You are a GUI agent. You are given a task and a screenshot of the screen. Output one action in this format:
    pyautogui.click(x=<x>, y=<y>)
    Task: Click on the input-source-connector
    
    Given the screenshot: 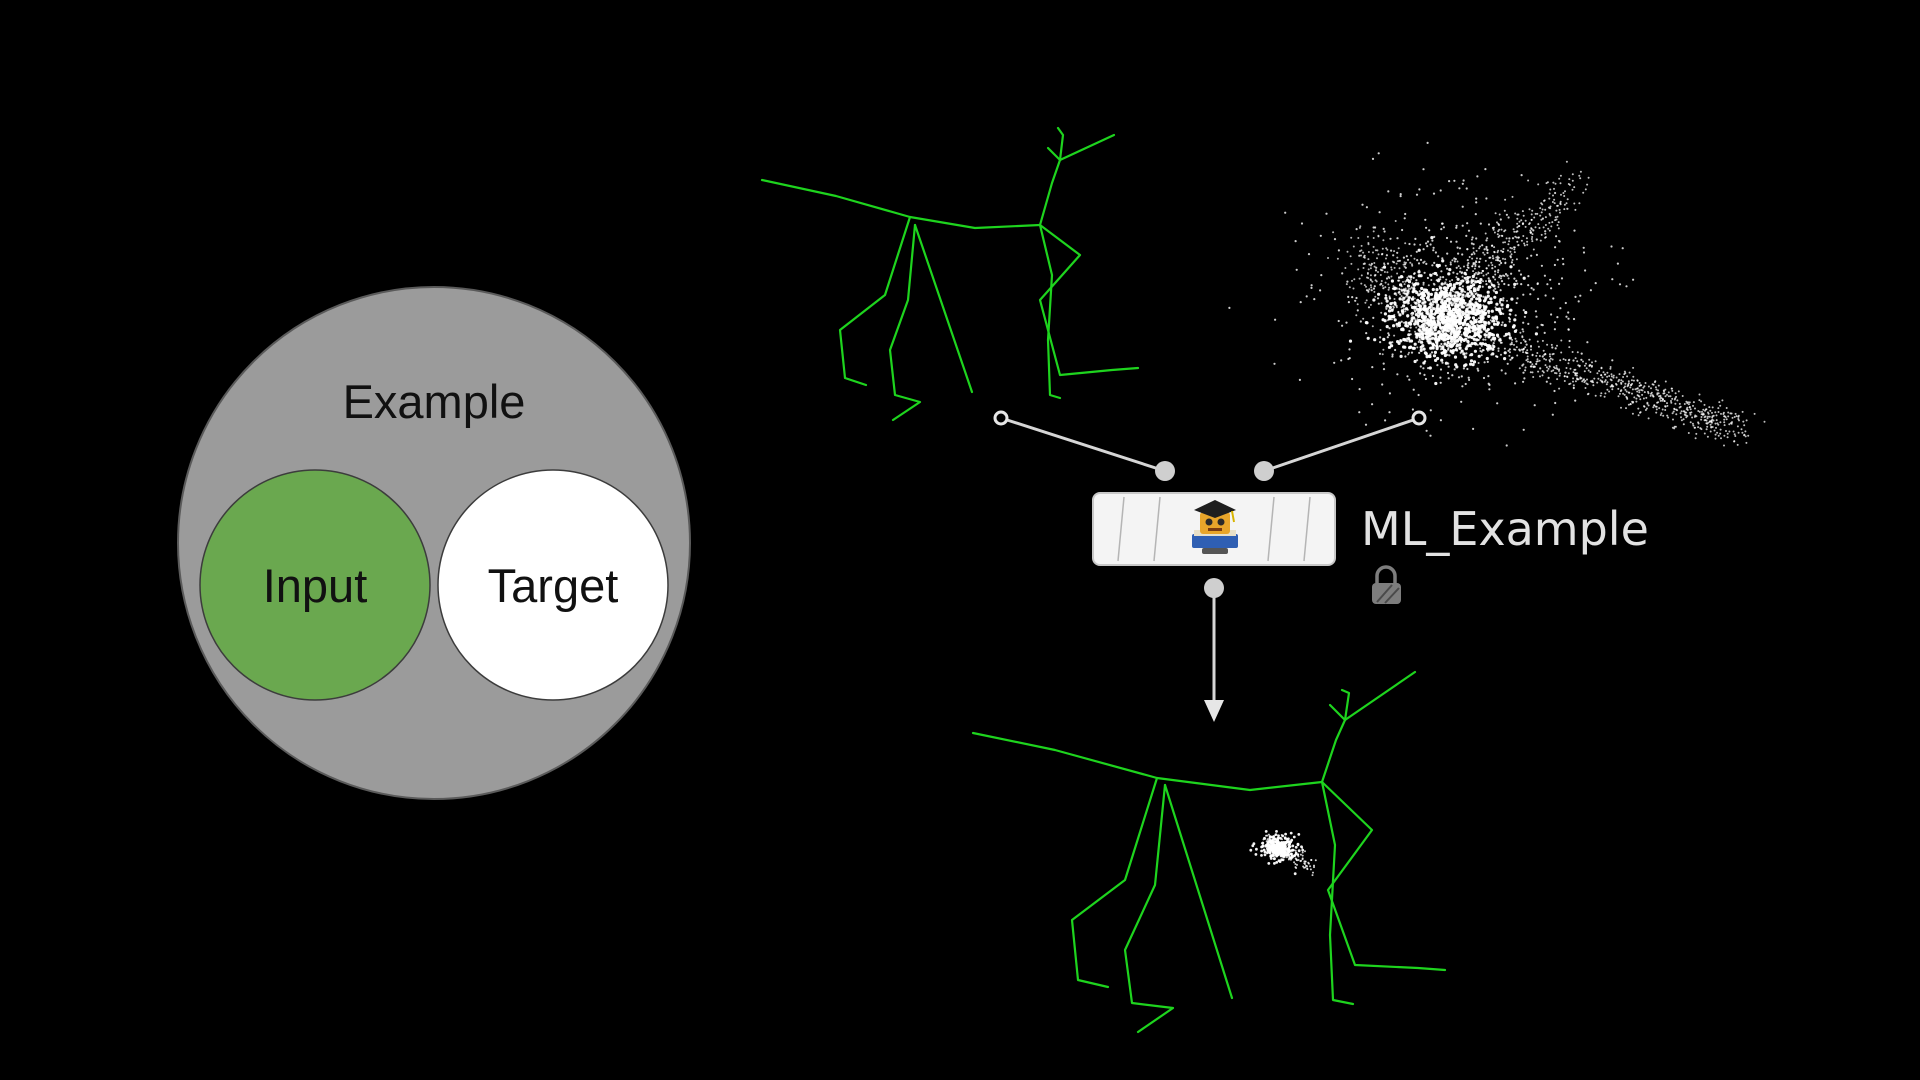 What is the action you would take?
    pyautogui.click(x=1001, y=418)
    